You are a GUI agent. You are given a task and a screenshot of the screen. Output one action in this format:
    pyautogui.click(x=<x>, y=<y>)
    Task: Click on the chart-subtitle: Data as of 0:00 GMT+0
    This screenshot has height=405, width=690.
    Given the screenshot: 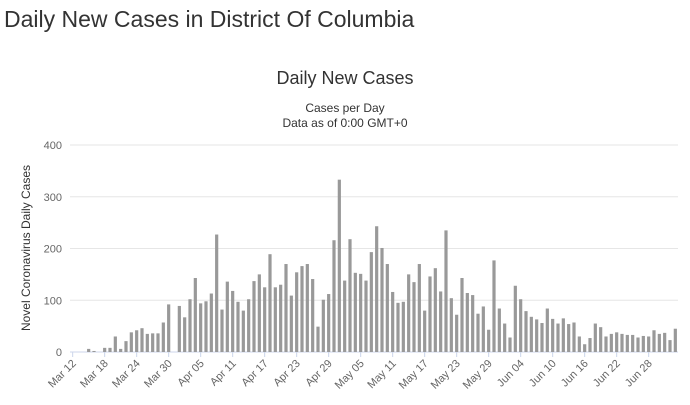 What is the action you would take?
    pyautogui.click(x=344, y=123)
    